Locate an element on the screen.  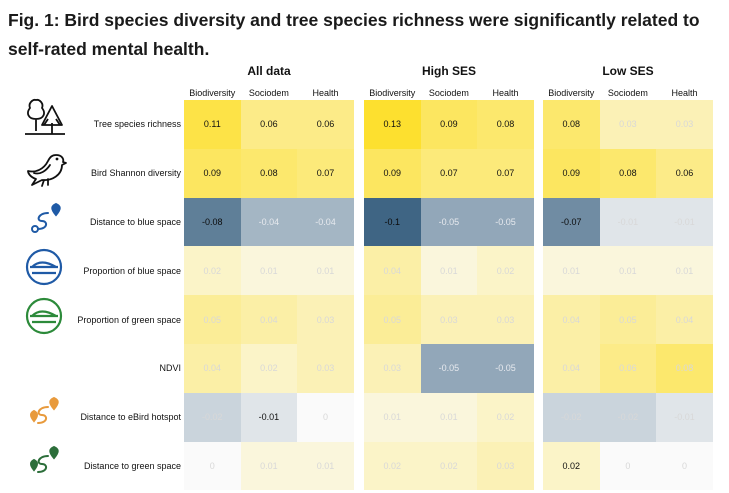
row-label: Tree species richness is located at coordinates (137, 124).